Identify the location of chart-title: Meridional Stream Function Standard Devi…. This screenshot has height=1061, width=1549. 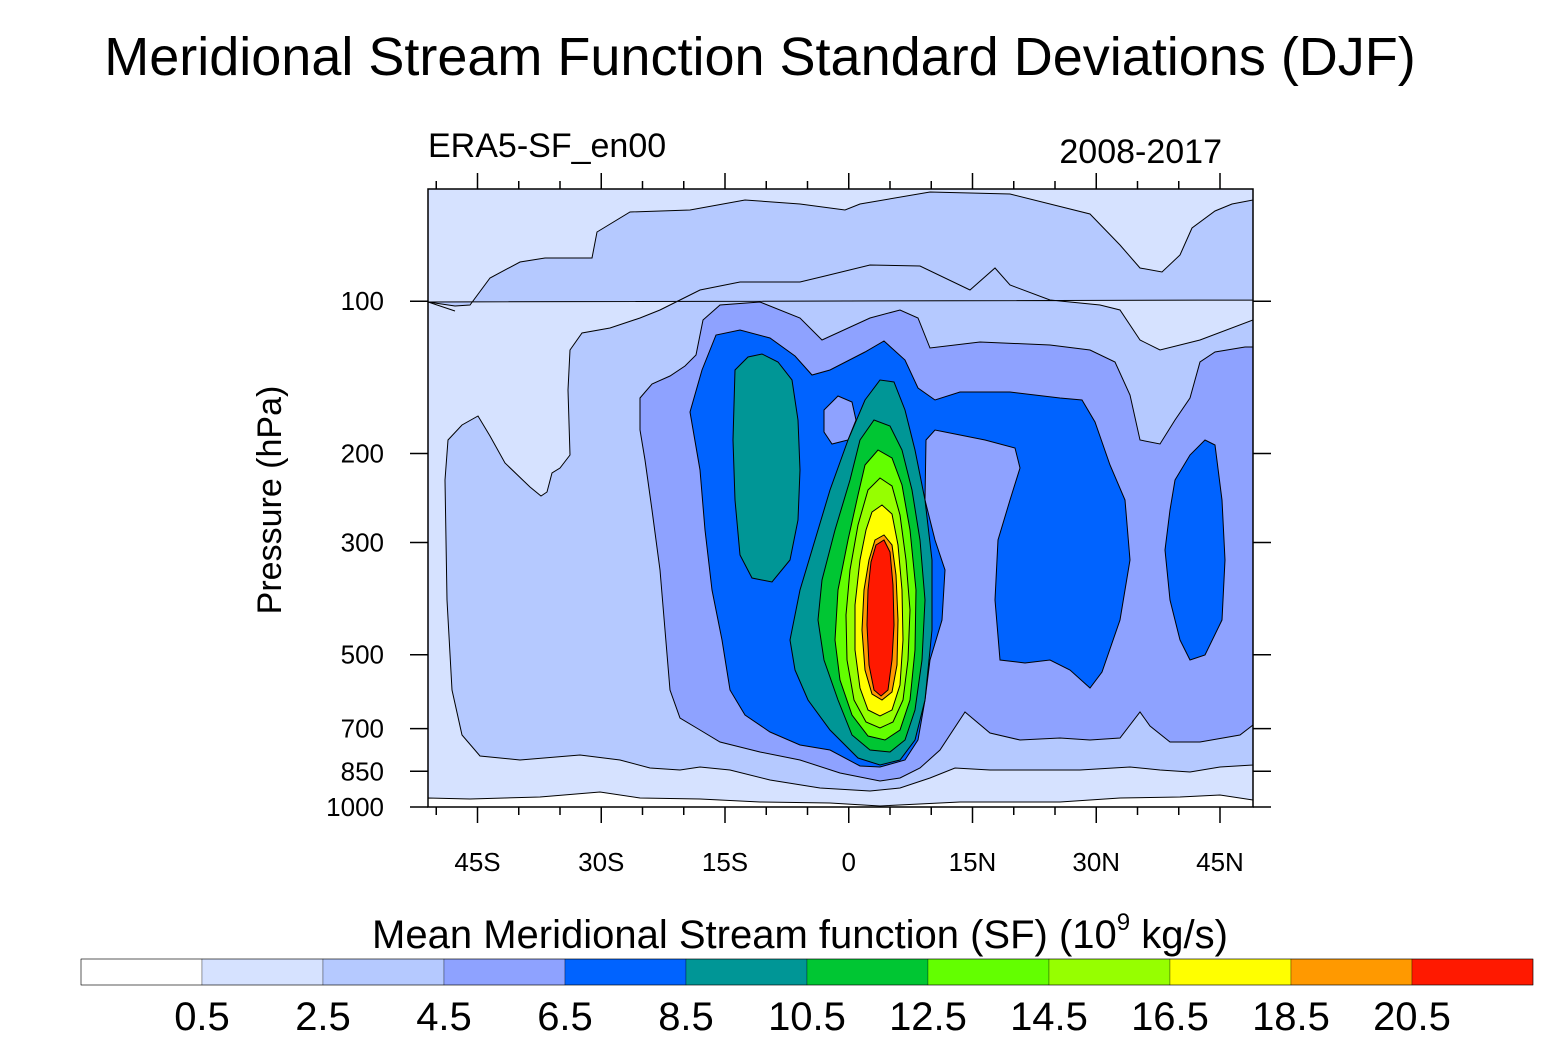
(760, 57).